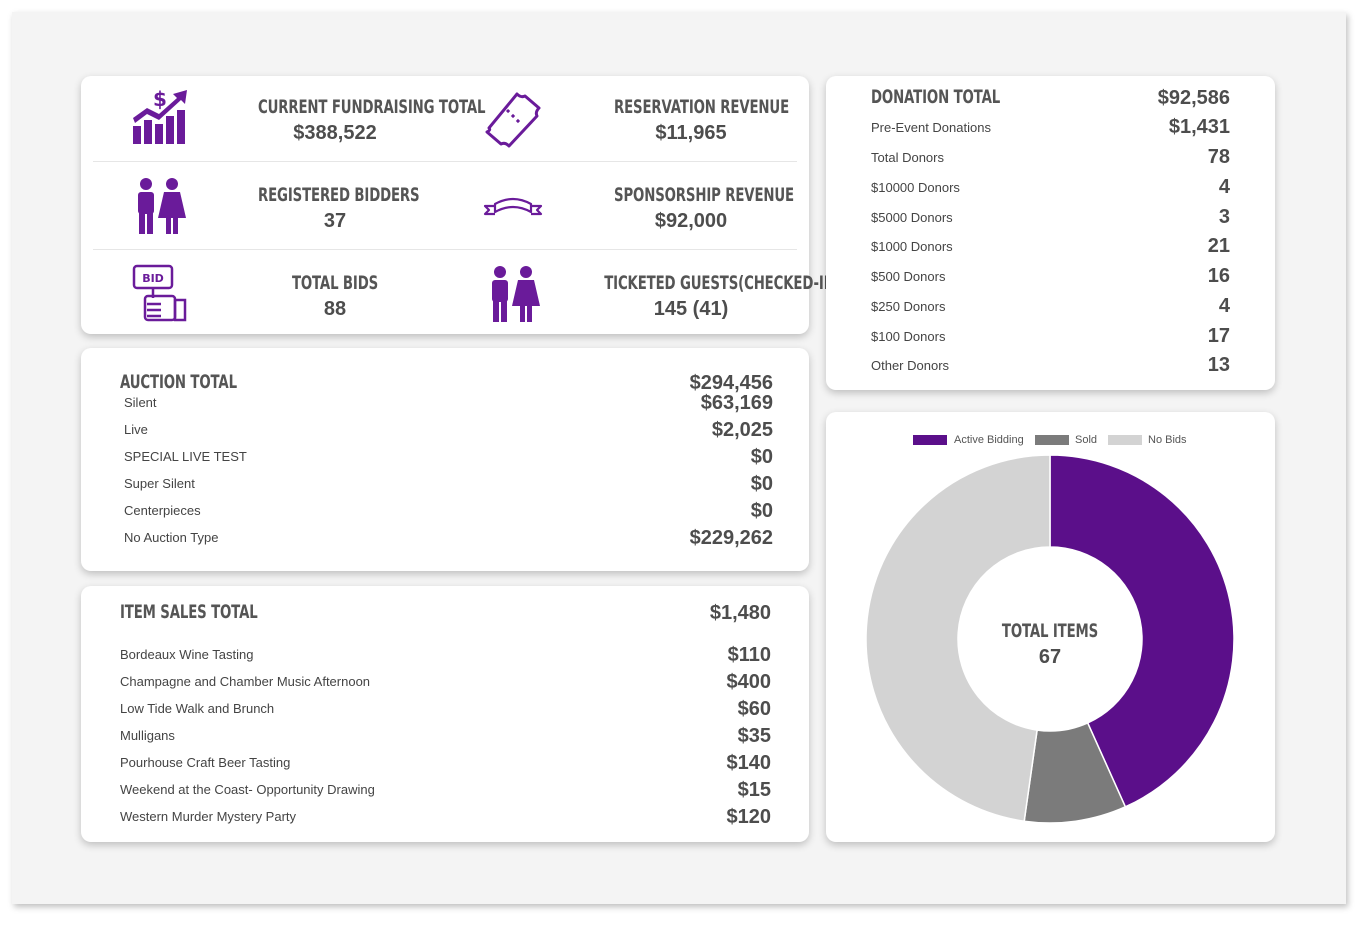 The image size is (1356, 928). Describe the element at coordinates (915, 187) in the screenshot. I see `donation-row-label: $10000 Donors` at that location.